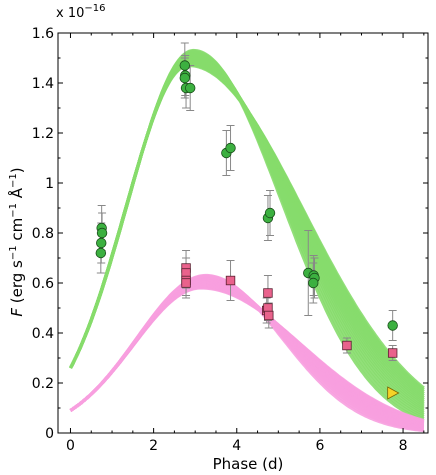  I want to click on y-tick-label: 0.2, so click(43, 384).